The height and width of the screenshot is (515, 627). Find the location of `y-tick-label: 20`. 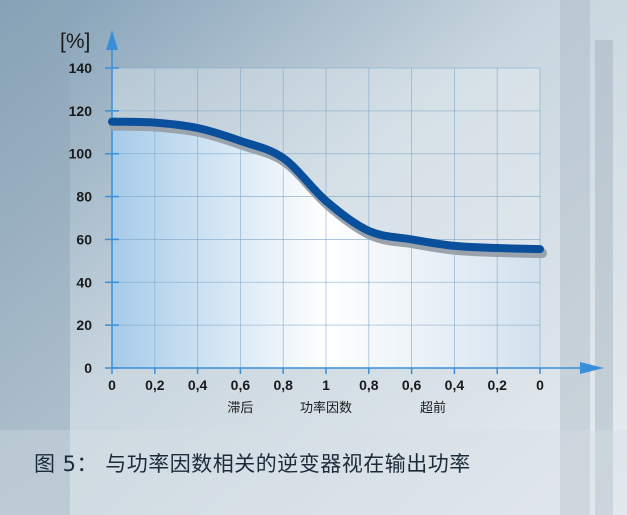

y-tick-label: 20 is located at coordinates (84, 325).